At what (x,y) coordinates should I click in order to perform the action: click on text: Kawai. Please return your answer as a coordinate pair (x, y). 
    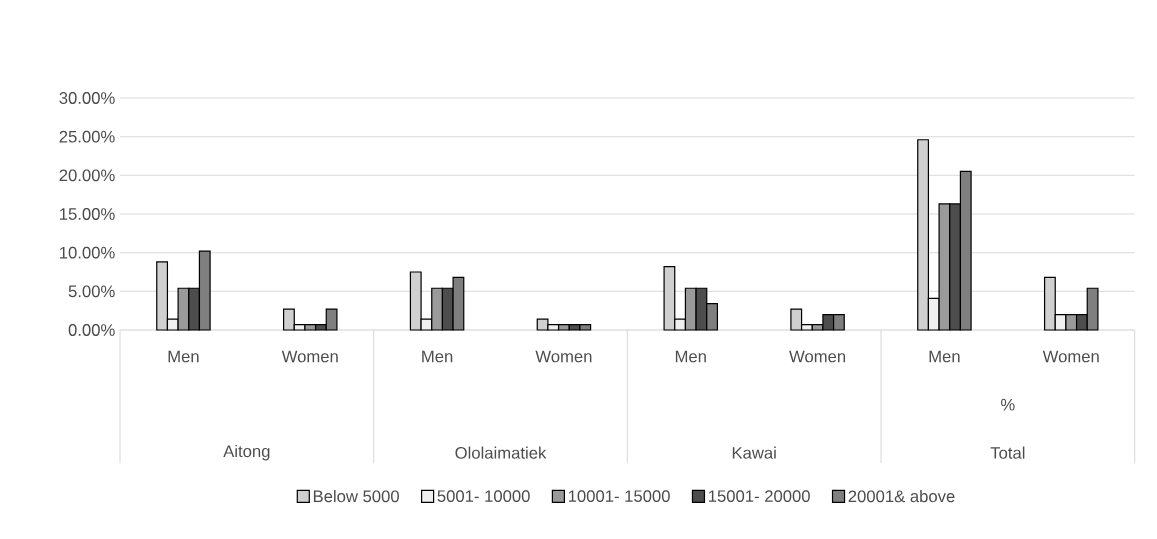
    Looking at the image, I should click on (754, 452).